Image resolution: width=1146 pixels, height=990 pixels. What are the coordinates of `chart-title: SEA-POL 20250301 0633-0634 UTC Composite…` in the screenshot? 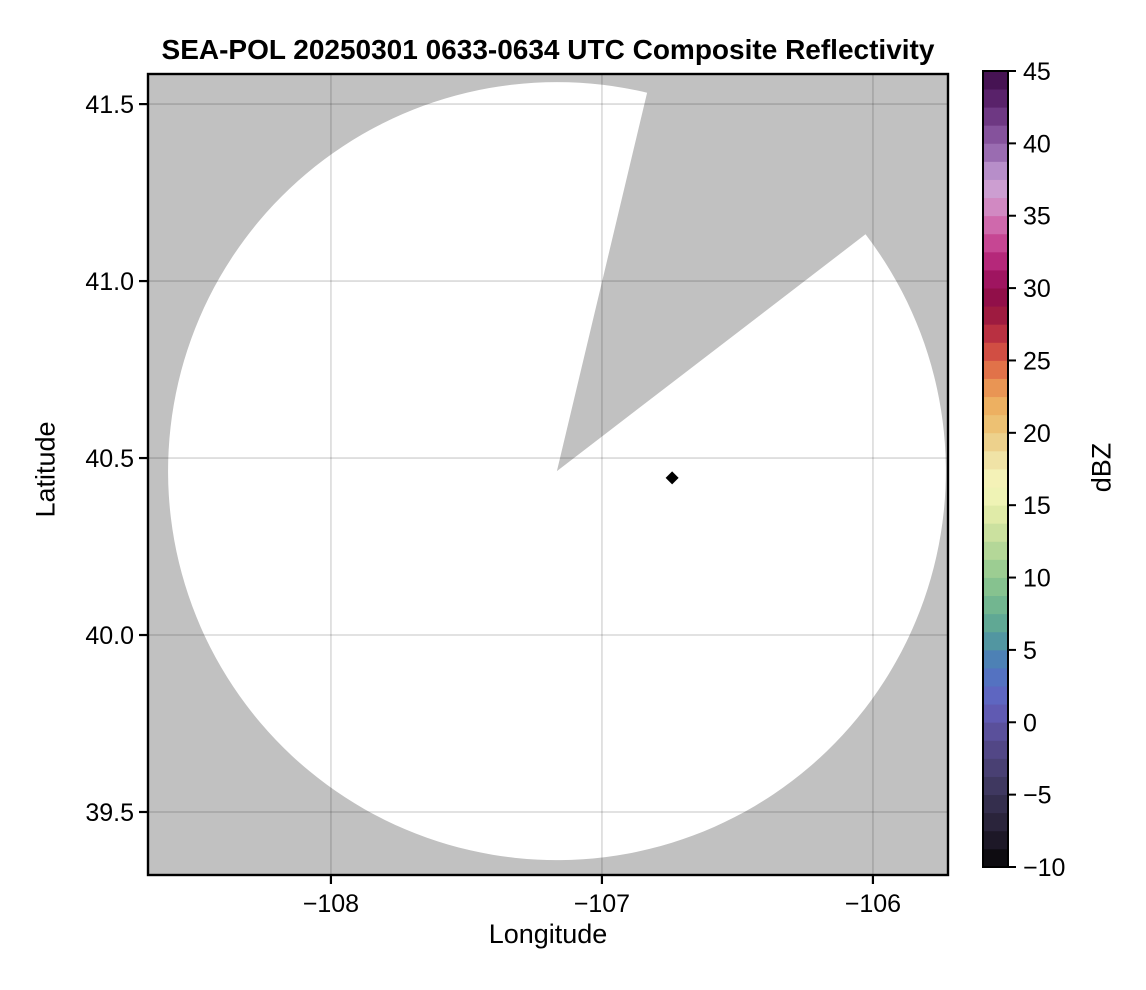 It's located at (548, 49).